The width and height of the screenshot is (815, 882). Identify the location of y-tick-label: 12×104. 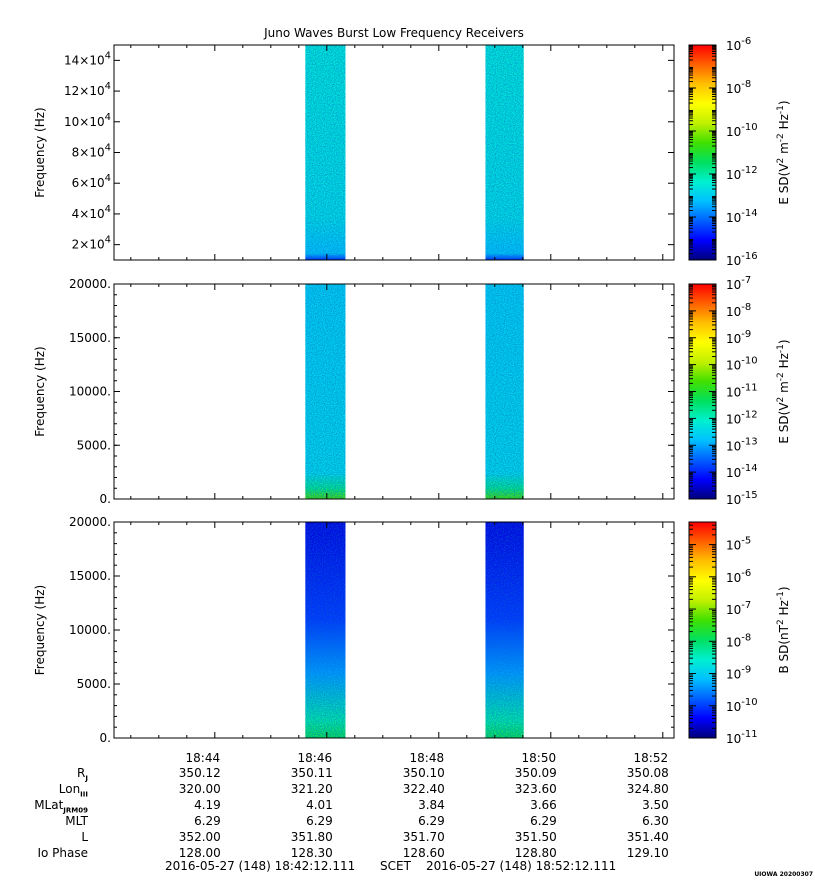
(87, 89).